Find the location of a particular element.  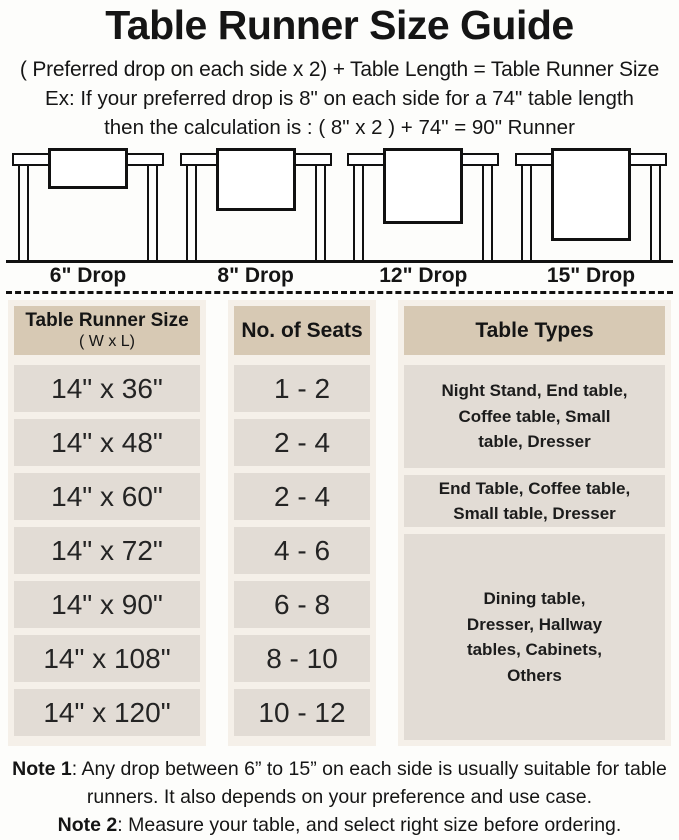

note-1-label: Note 1 is located at coordinates (42, 769).